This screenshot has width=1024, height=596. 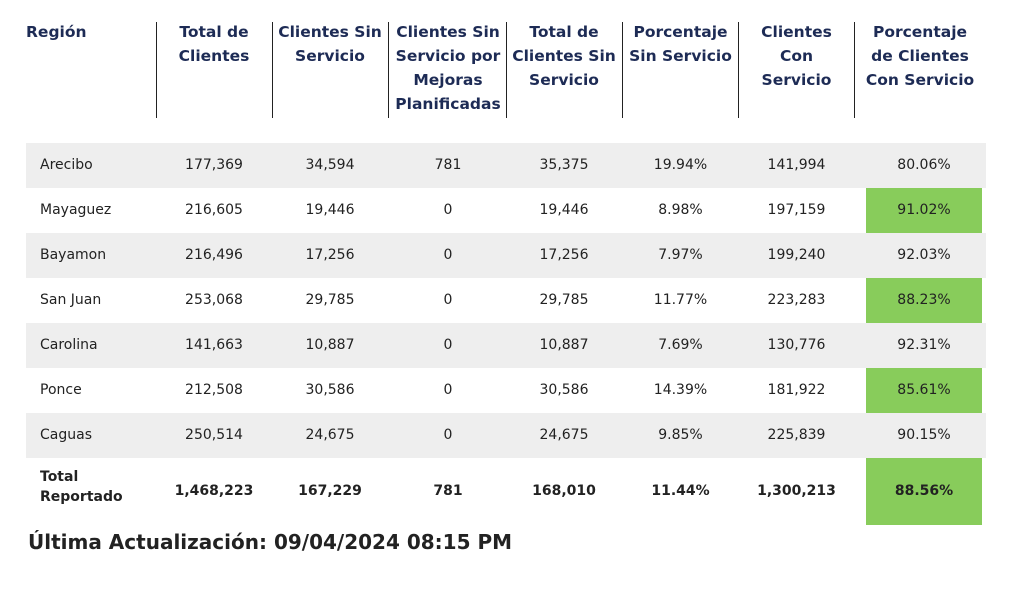 I want to click on cell-pct-con-servicio: 80.06%, so click(x=924, y=165).